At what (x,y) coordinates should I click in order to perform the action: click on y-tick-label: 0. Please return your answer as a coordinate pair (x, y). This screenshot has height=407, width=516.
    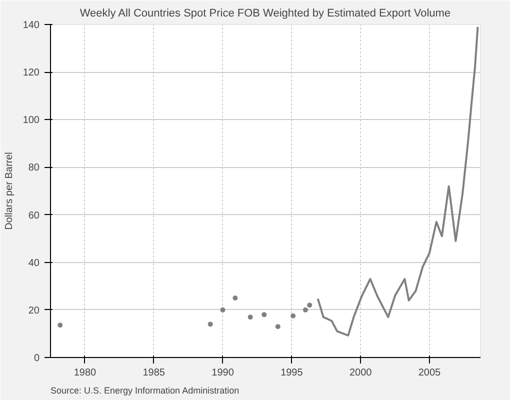
    Looking at the image, I should click on (37, 358).